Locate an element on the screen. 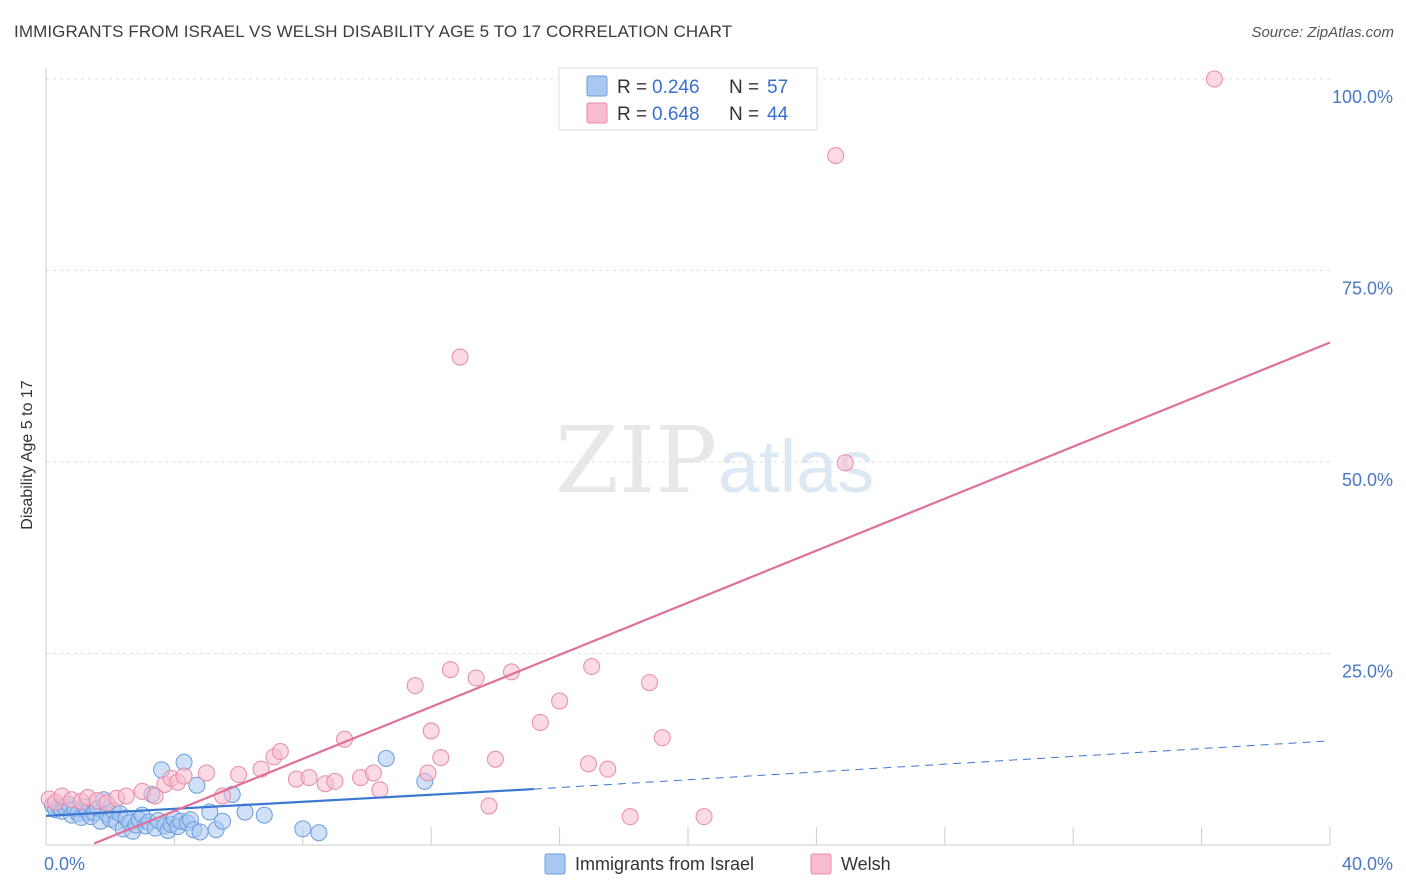 This screenshot has width=1406, height=892. x-tick-label: 0.0% is located at coordinates (64, 864).